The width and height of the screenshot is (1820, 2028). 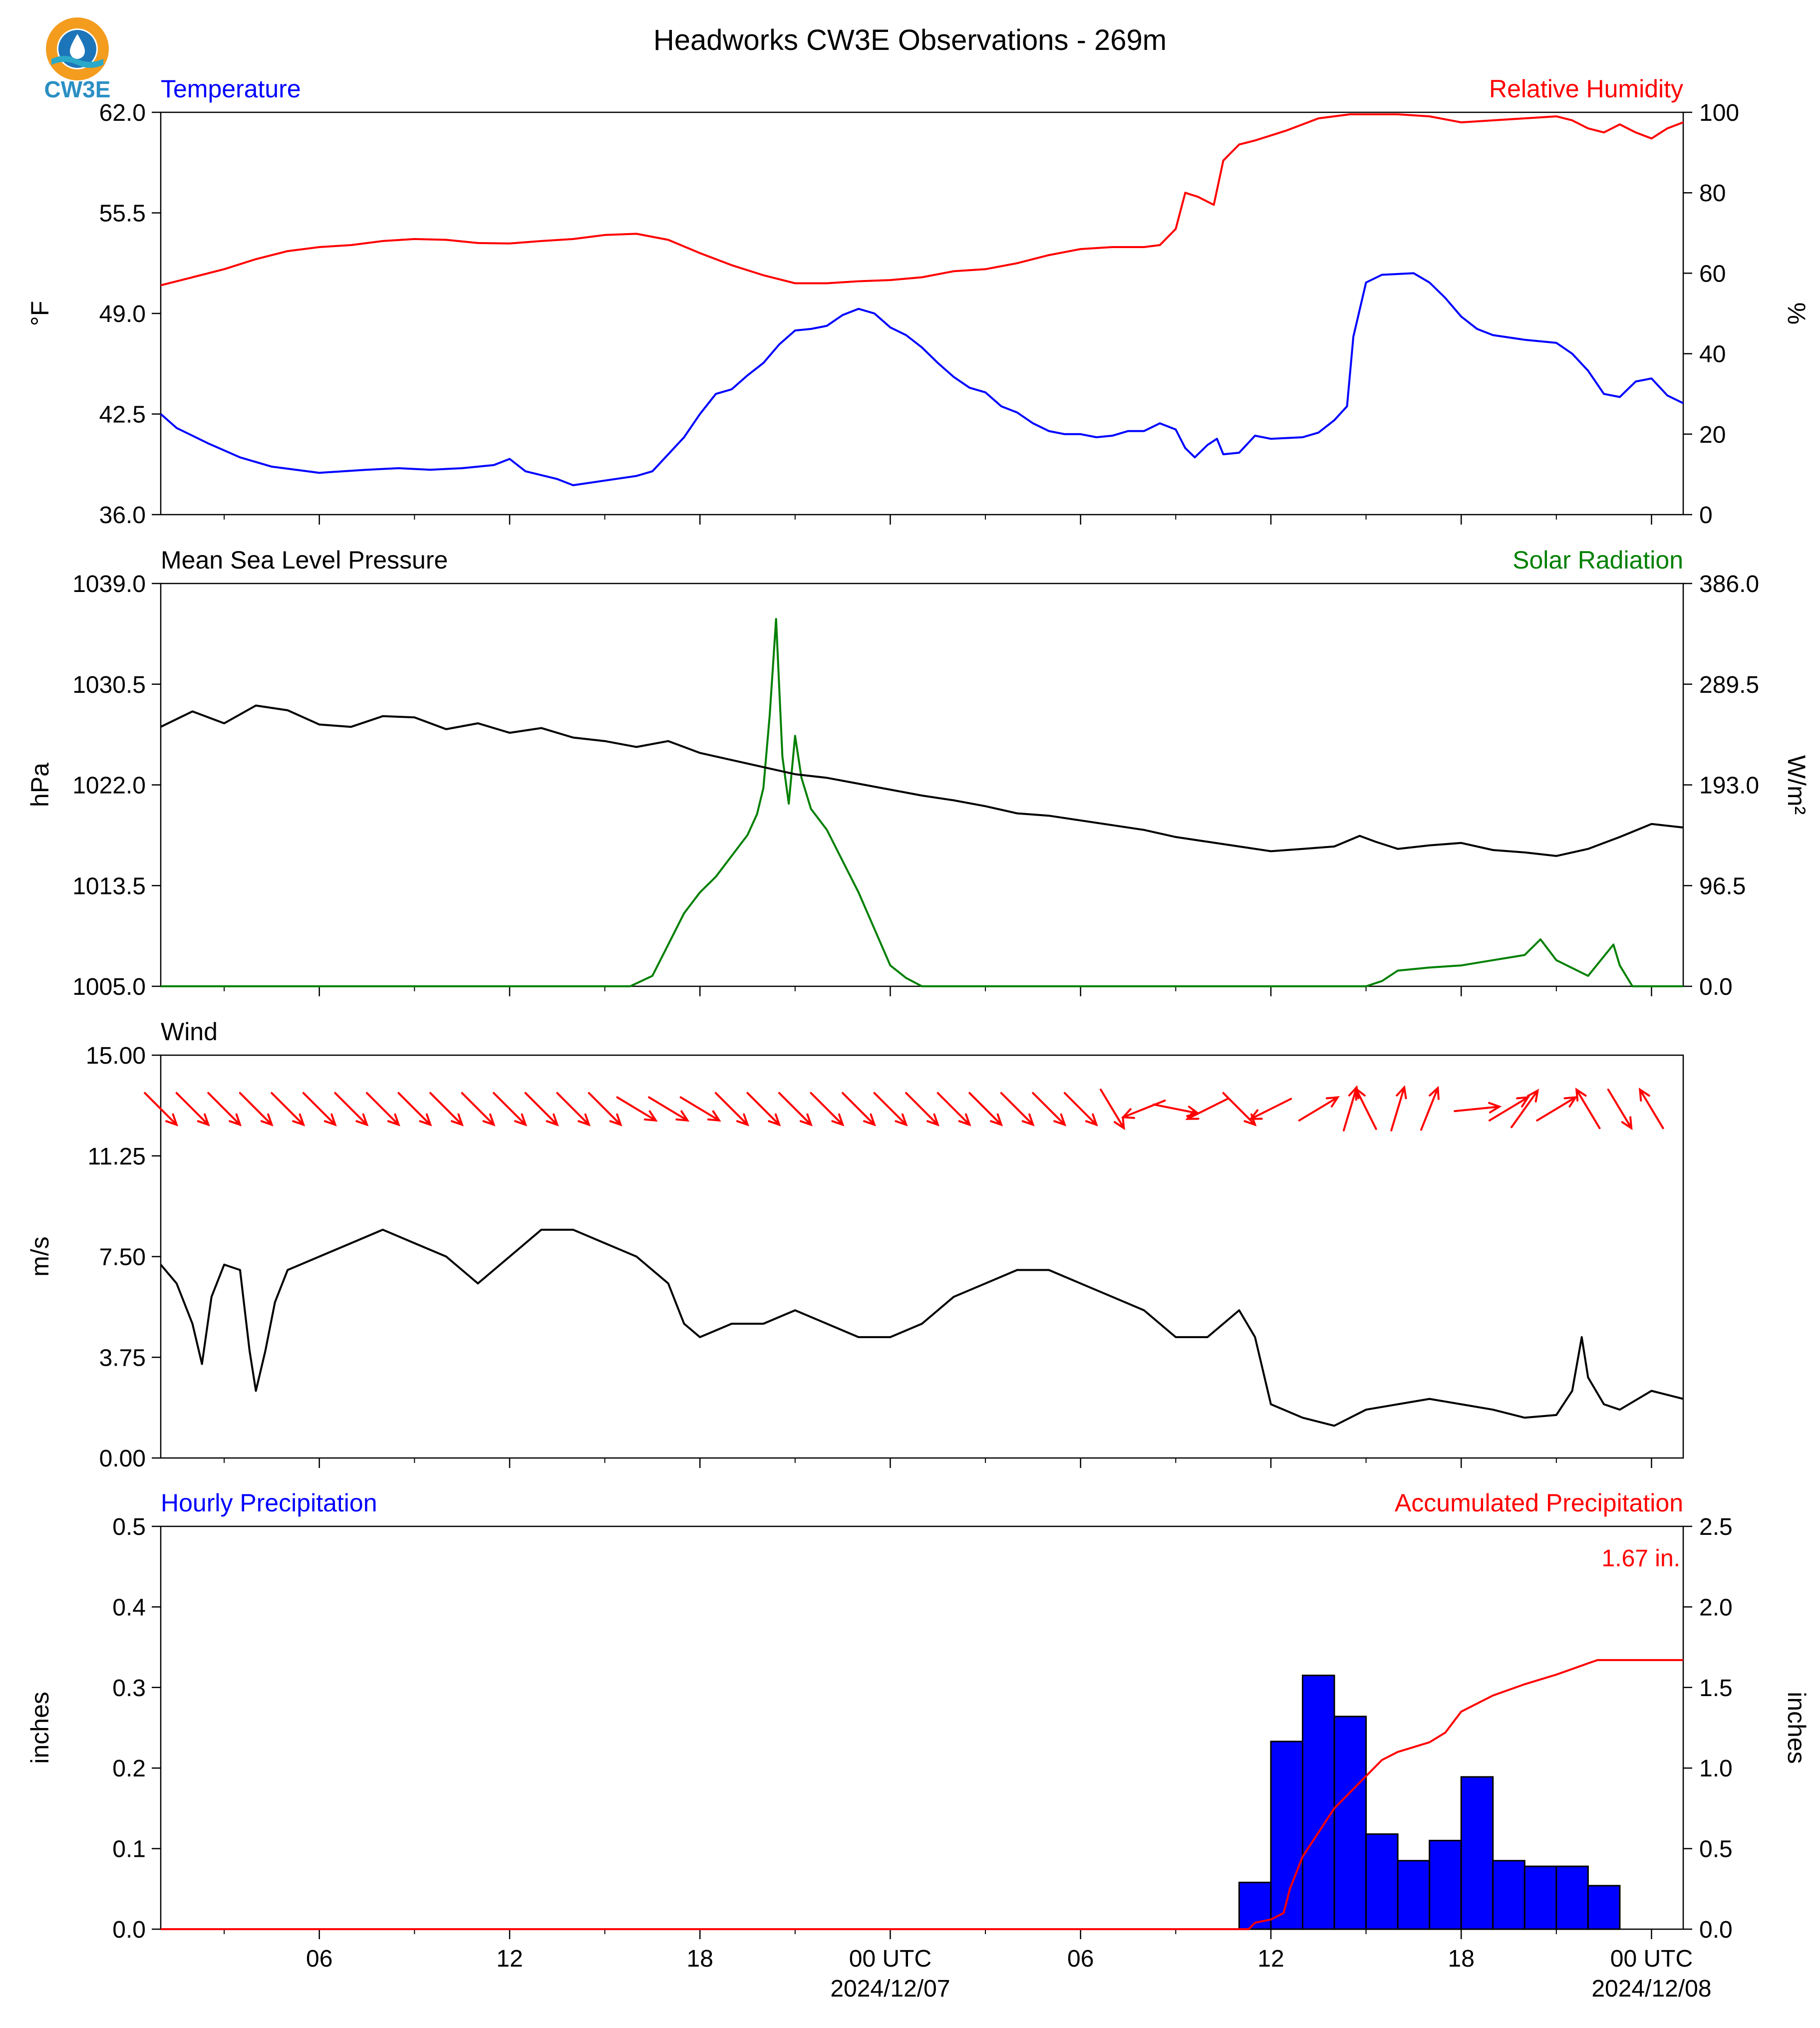 I want to click on y2-tick-label: 100, so click(x=1719, y=113).